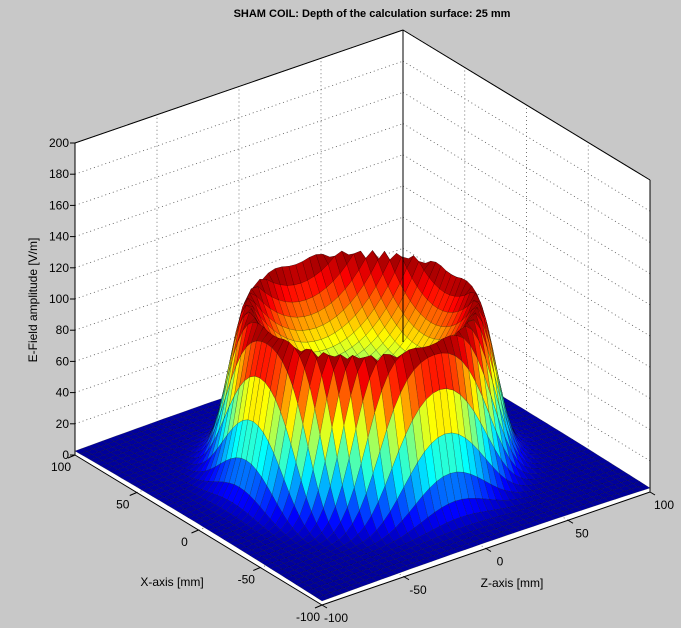  I want to click on grid-line-y-right, so click(526, 167).